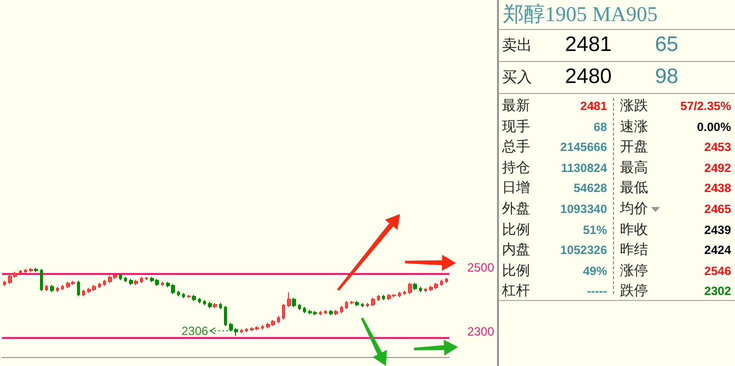 Image resolution: width=735 pixels, height=366 pixels. I want to click on text: 49%, so click(594, 271).